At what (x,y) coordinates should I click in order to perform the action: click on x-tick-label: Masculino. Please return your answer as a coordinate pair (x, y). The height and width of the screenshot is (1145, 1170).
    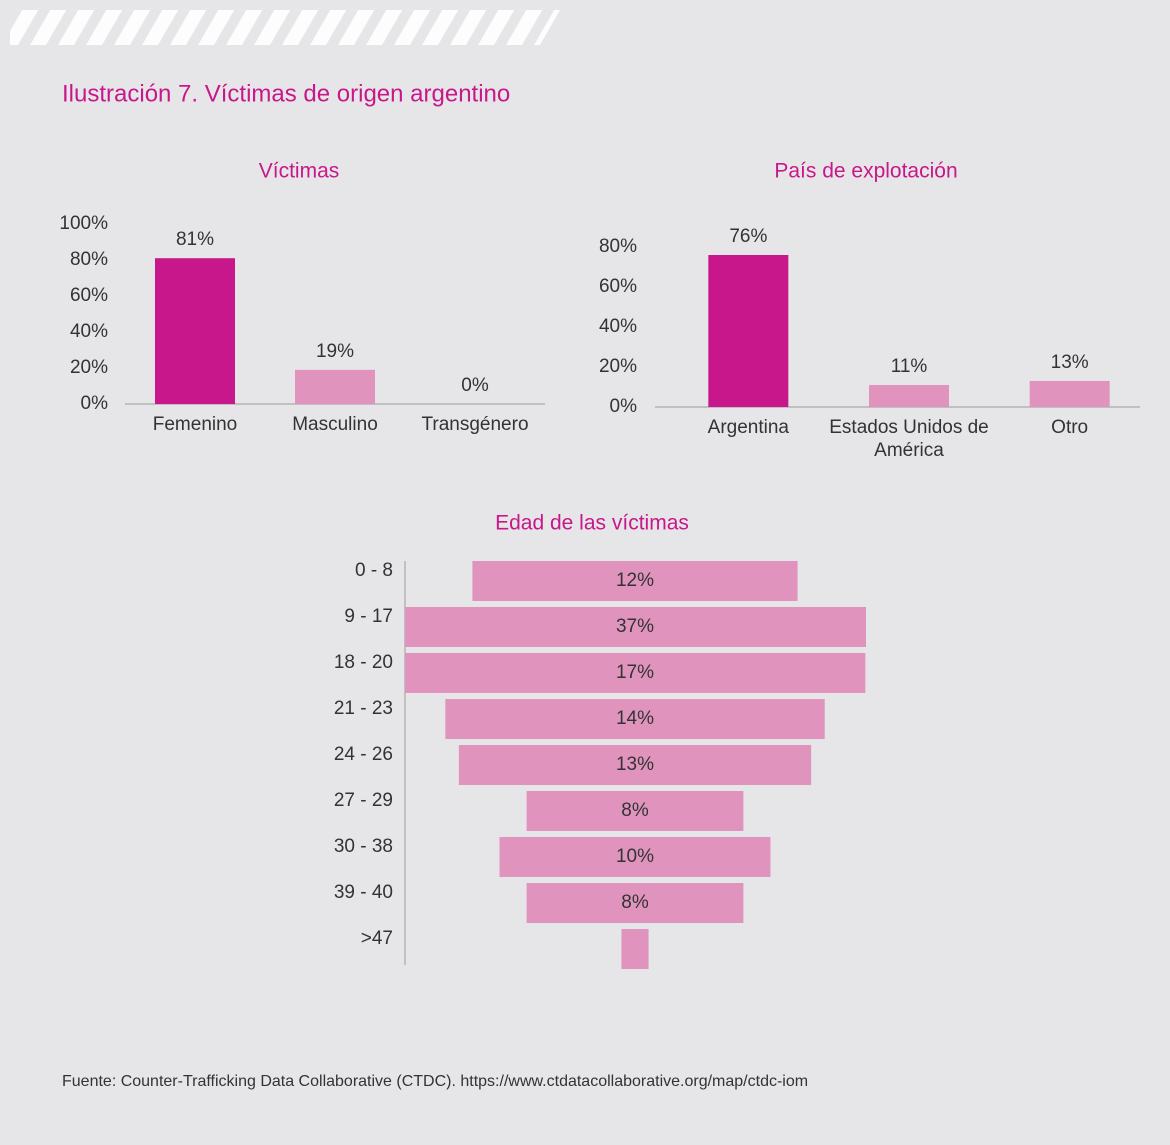
    Looking at the image, I should click on (335, 424).